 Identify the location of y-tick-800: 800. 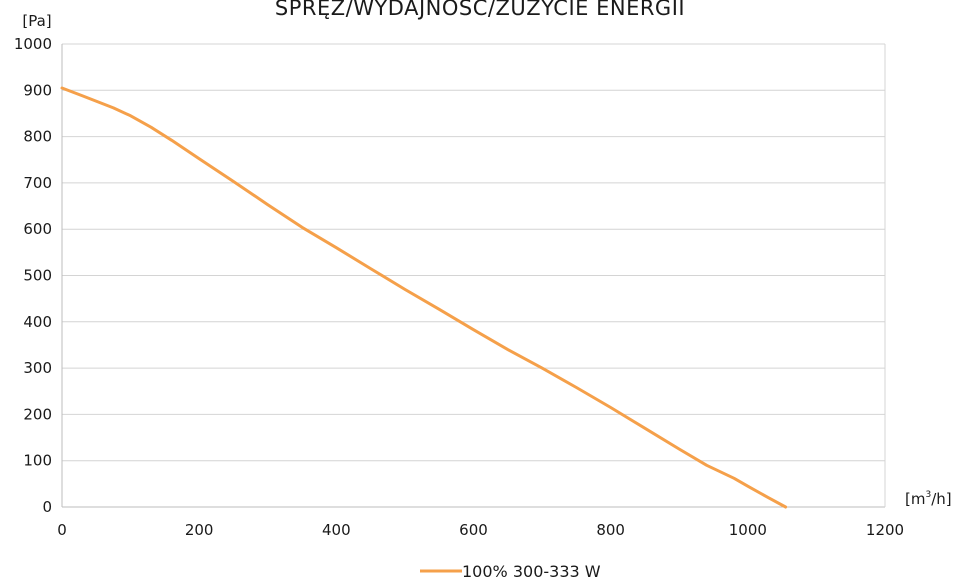
(37, 137).